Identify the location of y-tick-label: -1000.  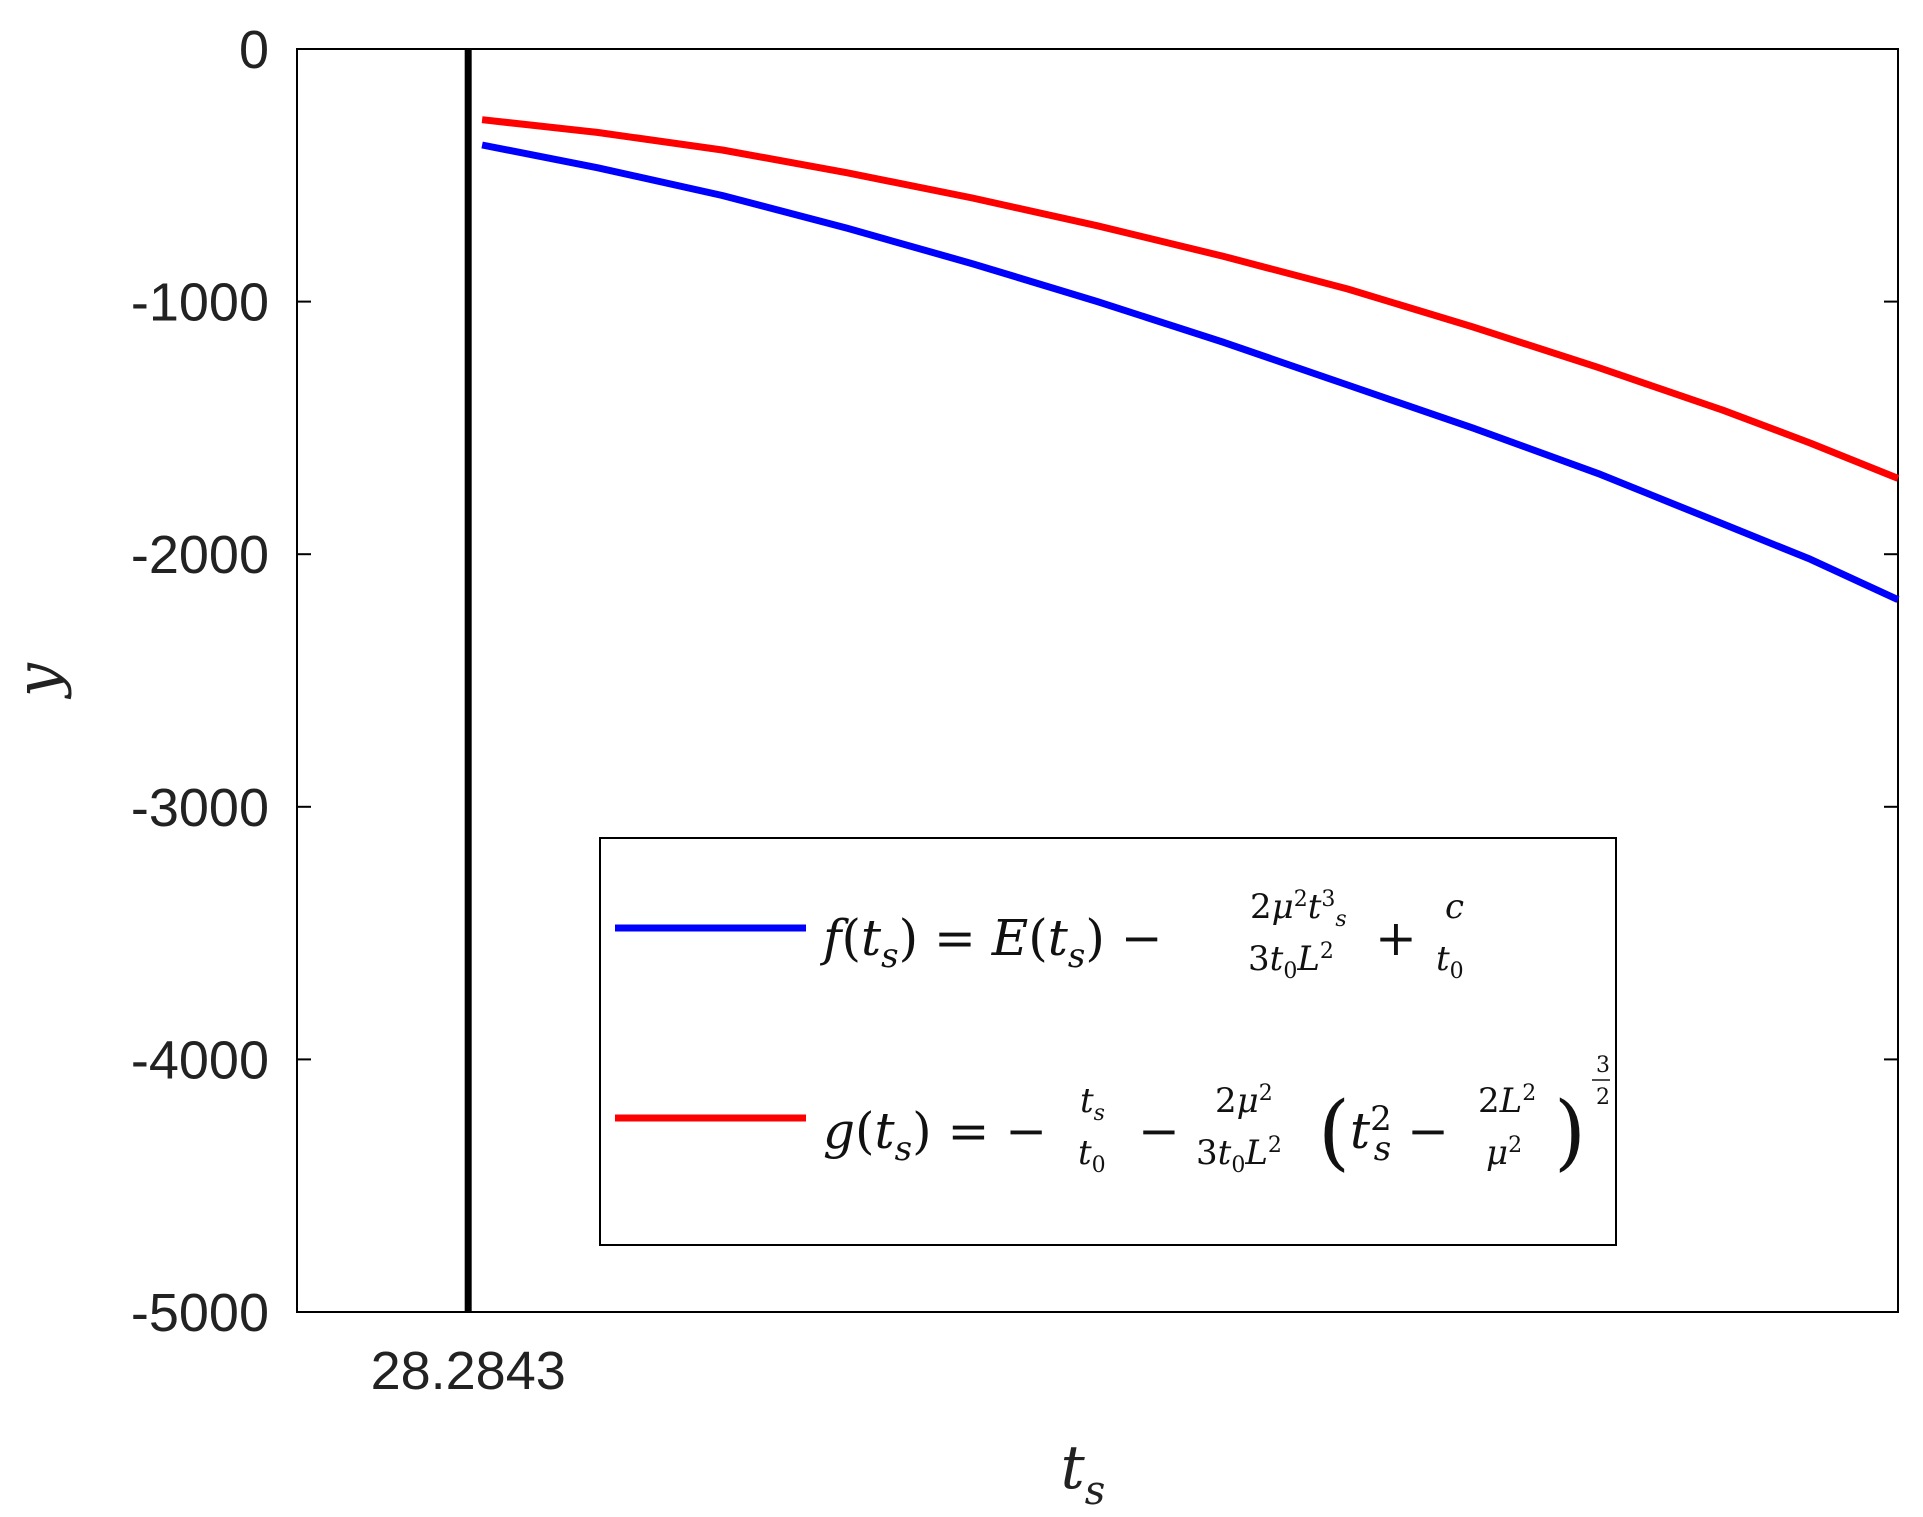
(200, 303).